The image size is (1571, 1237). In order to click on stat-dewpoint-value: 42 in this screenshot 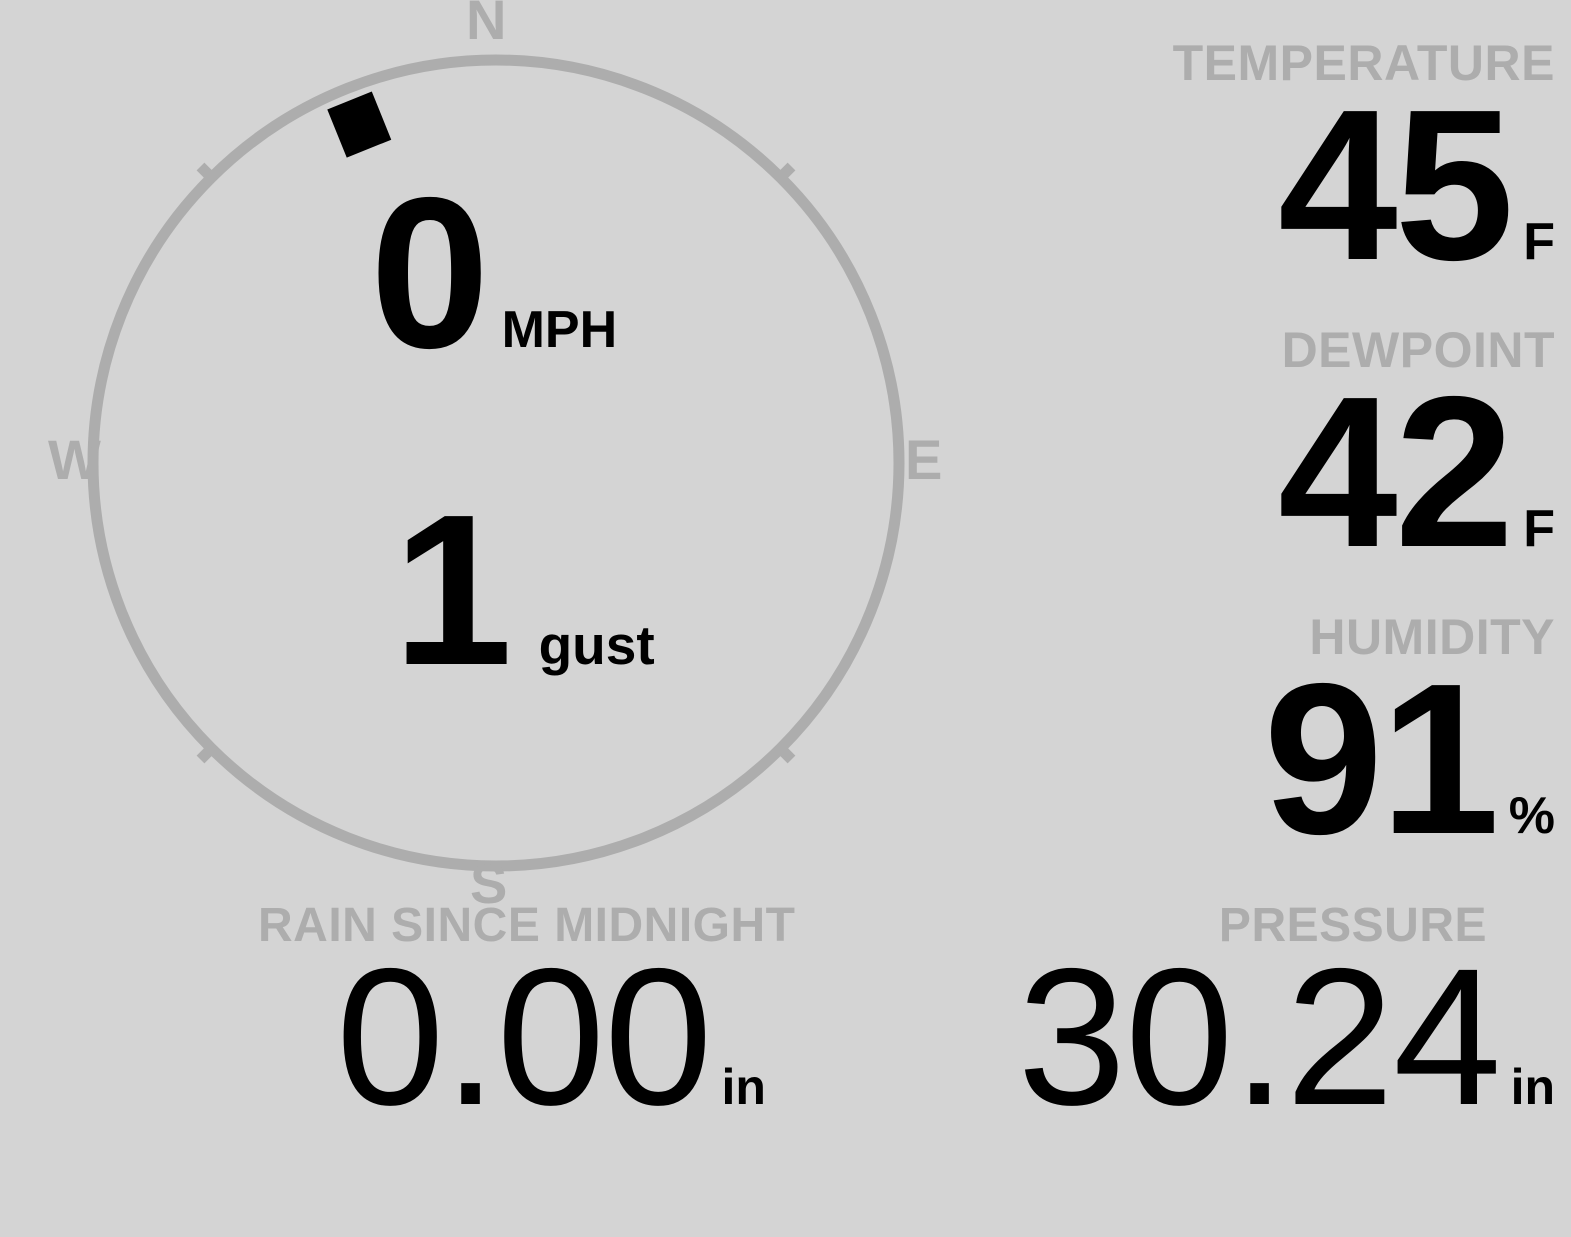, I will do `click(1396, 471)`.